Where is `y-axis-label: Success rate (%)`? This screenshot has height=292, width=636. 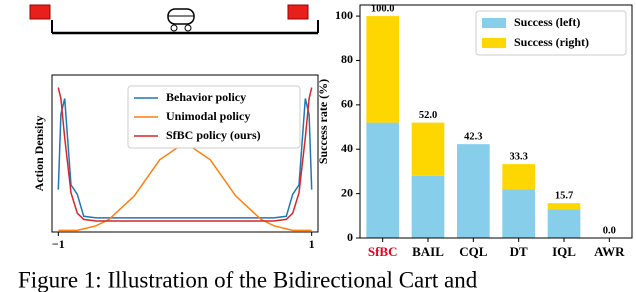
y-axis-label: Success rate (%) is located at coordinates (323, 121).